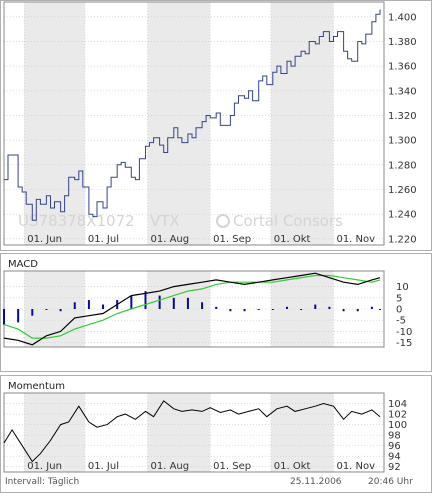 Image resolution: width=432 pixels, height=498 pixels. Describe the element at coordinates (402, 17) in the screenshot. I see `price-ytick-9: 1.400` at that location.